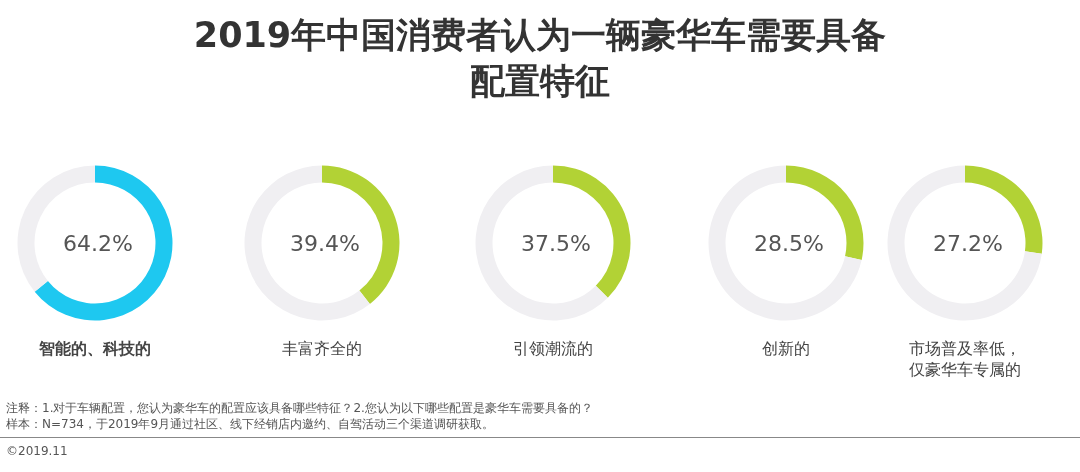 Image resolution: width=1080 pixels, height=472 pixels. What do you see at coordinates (95, 348) in the screenshot?
I see `text: 智能的、科技的` at bounding box center [95, 348].